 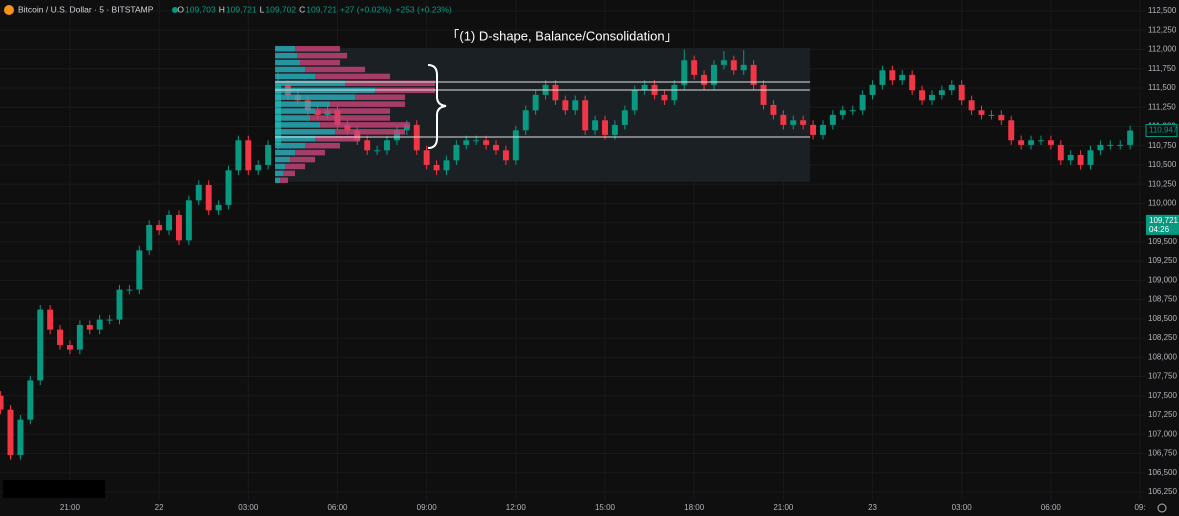 I want to click on y-tick-label: 108,750, so click(x=1162, y=299).